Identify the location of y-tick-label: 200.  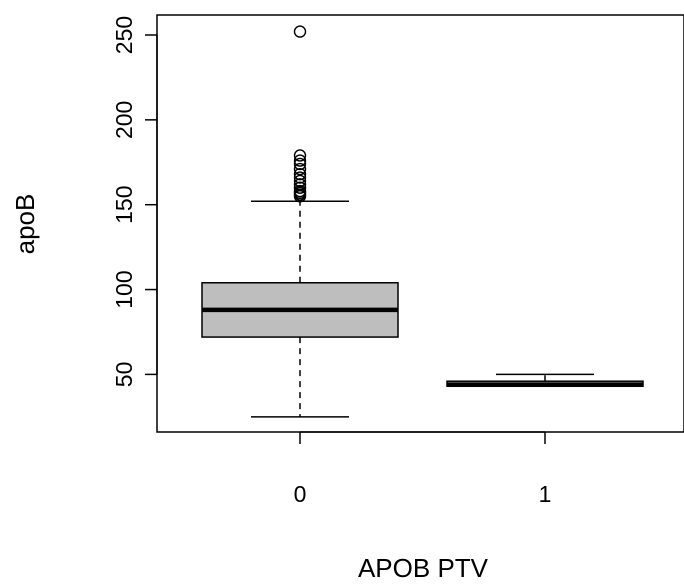
(124, 120).